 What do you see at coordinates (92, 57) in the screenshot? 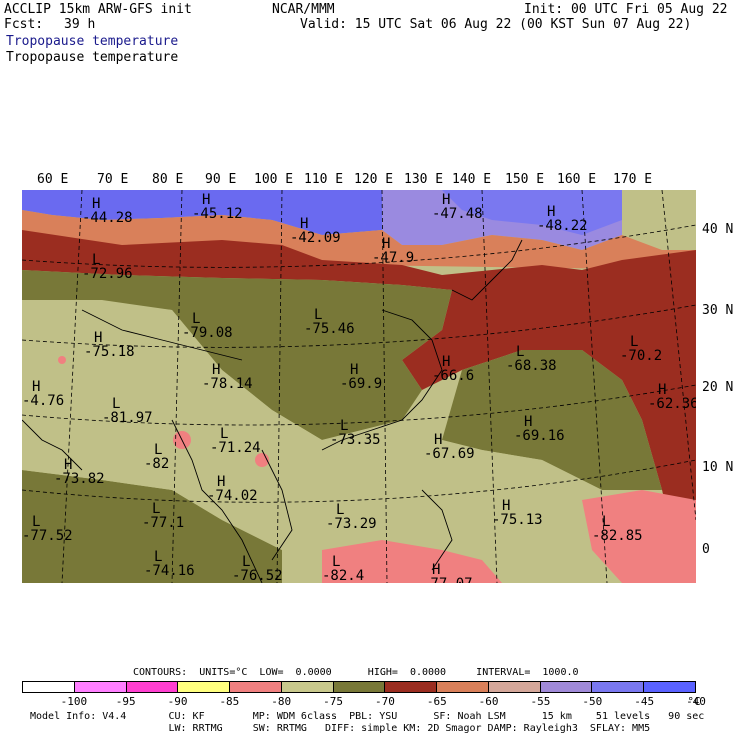
I see `field-title-contour: Tropopause temperature` at bounding box center [92, 57].